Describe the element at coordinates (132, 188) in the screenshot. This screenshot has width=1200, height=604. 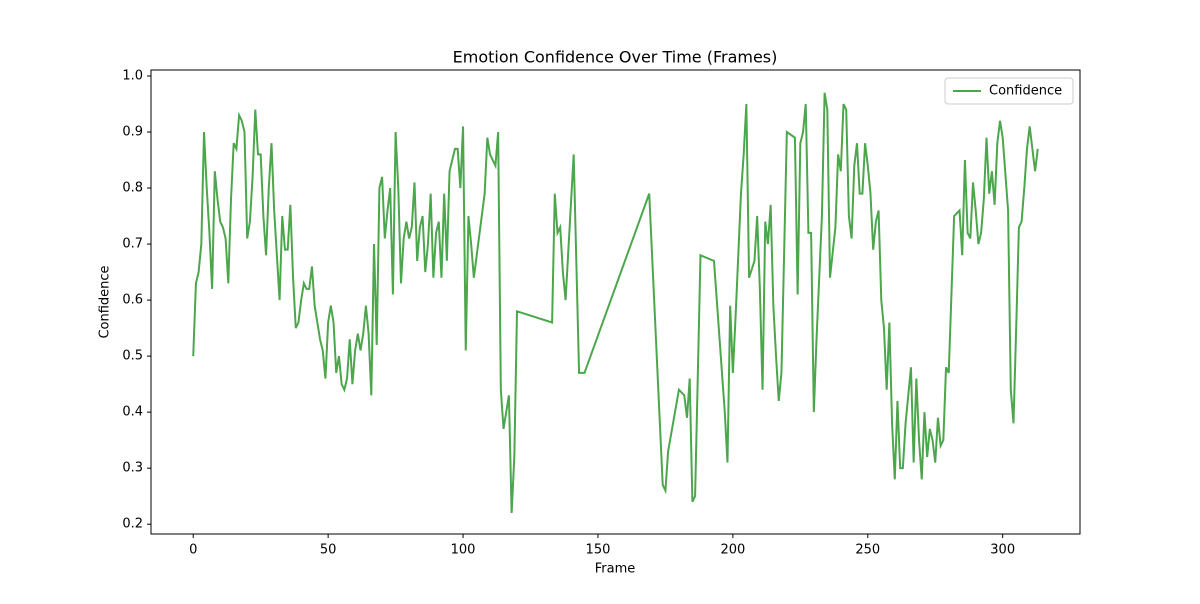
I see `y-tick-label: 0.8` at that location.